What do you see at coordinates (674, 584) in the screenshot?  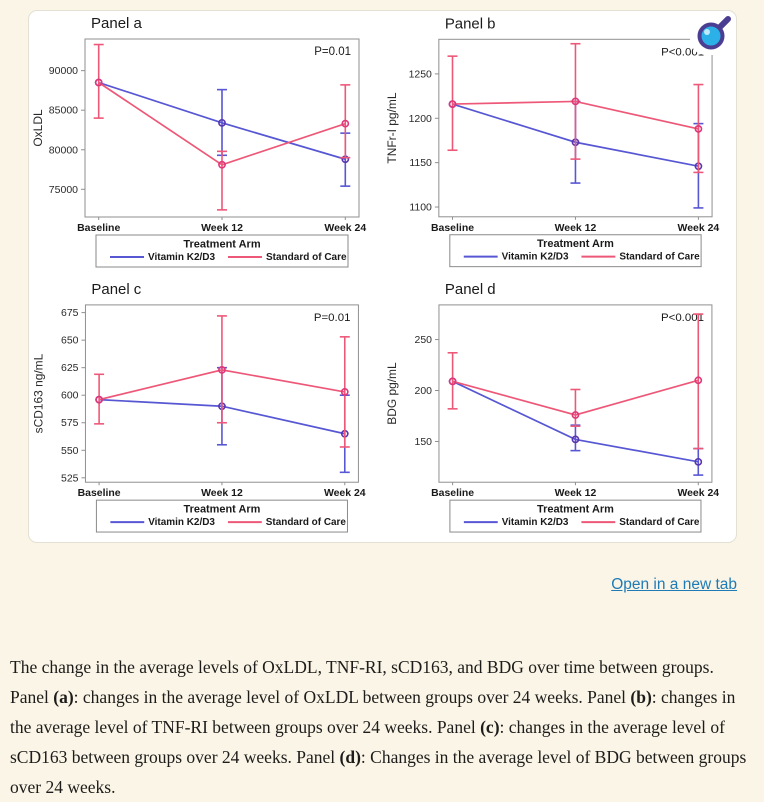 I see `open-new-tab-link: Open in a new tab` at bounding box center [674, 584].